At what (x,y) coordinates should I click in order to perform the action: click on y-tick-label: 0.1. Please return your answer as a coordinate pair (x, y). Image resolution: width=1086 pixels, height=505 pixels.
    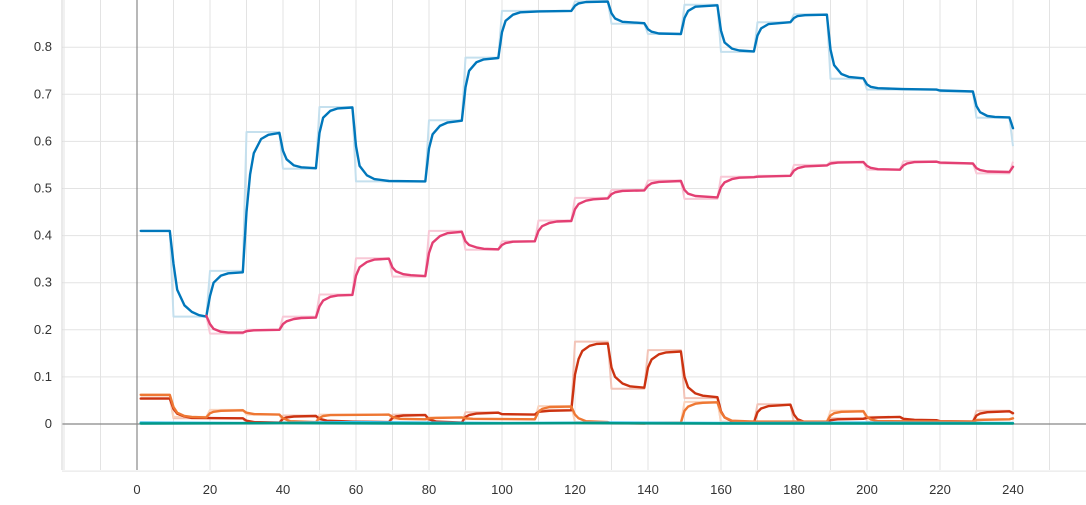
    Looking at the image, I should click on (43, 376).